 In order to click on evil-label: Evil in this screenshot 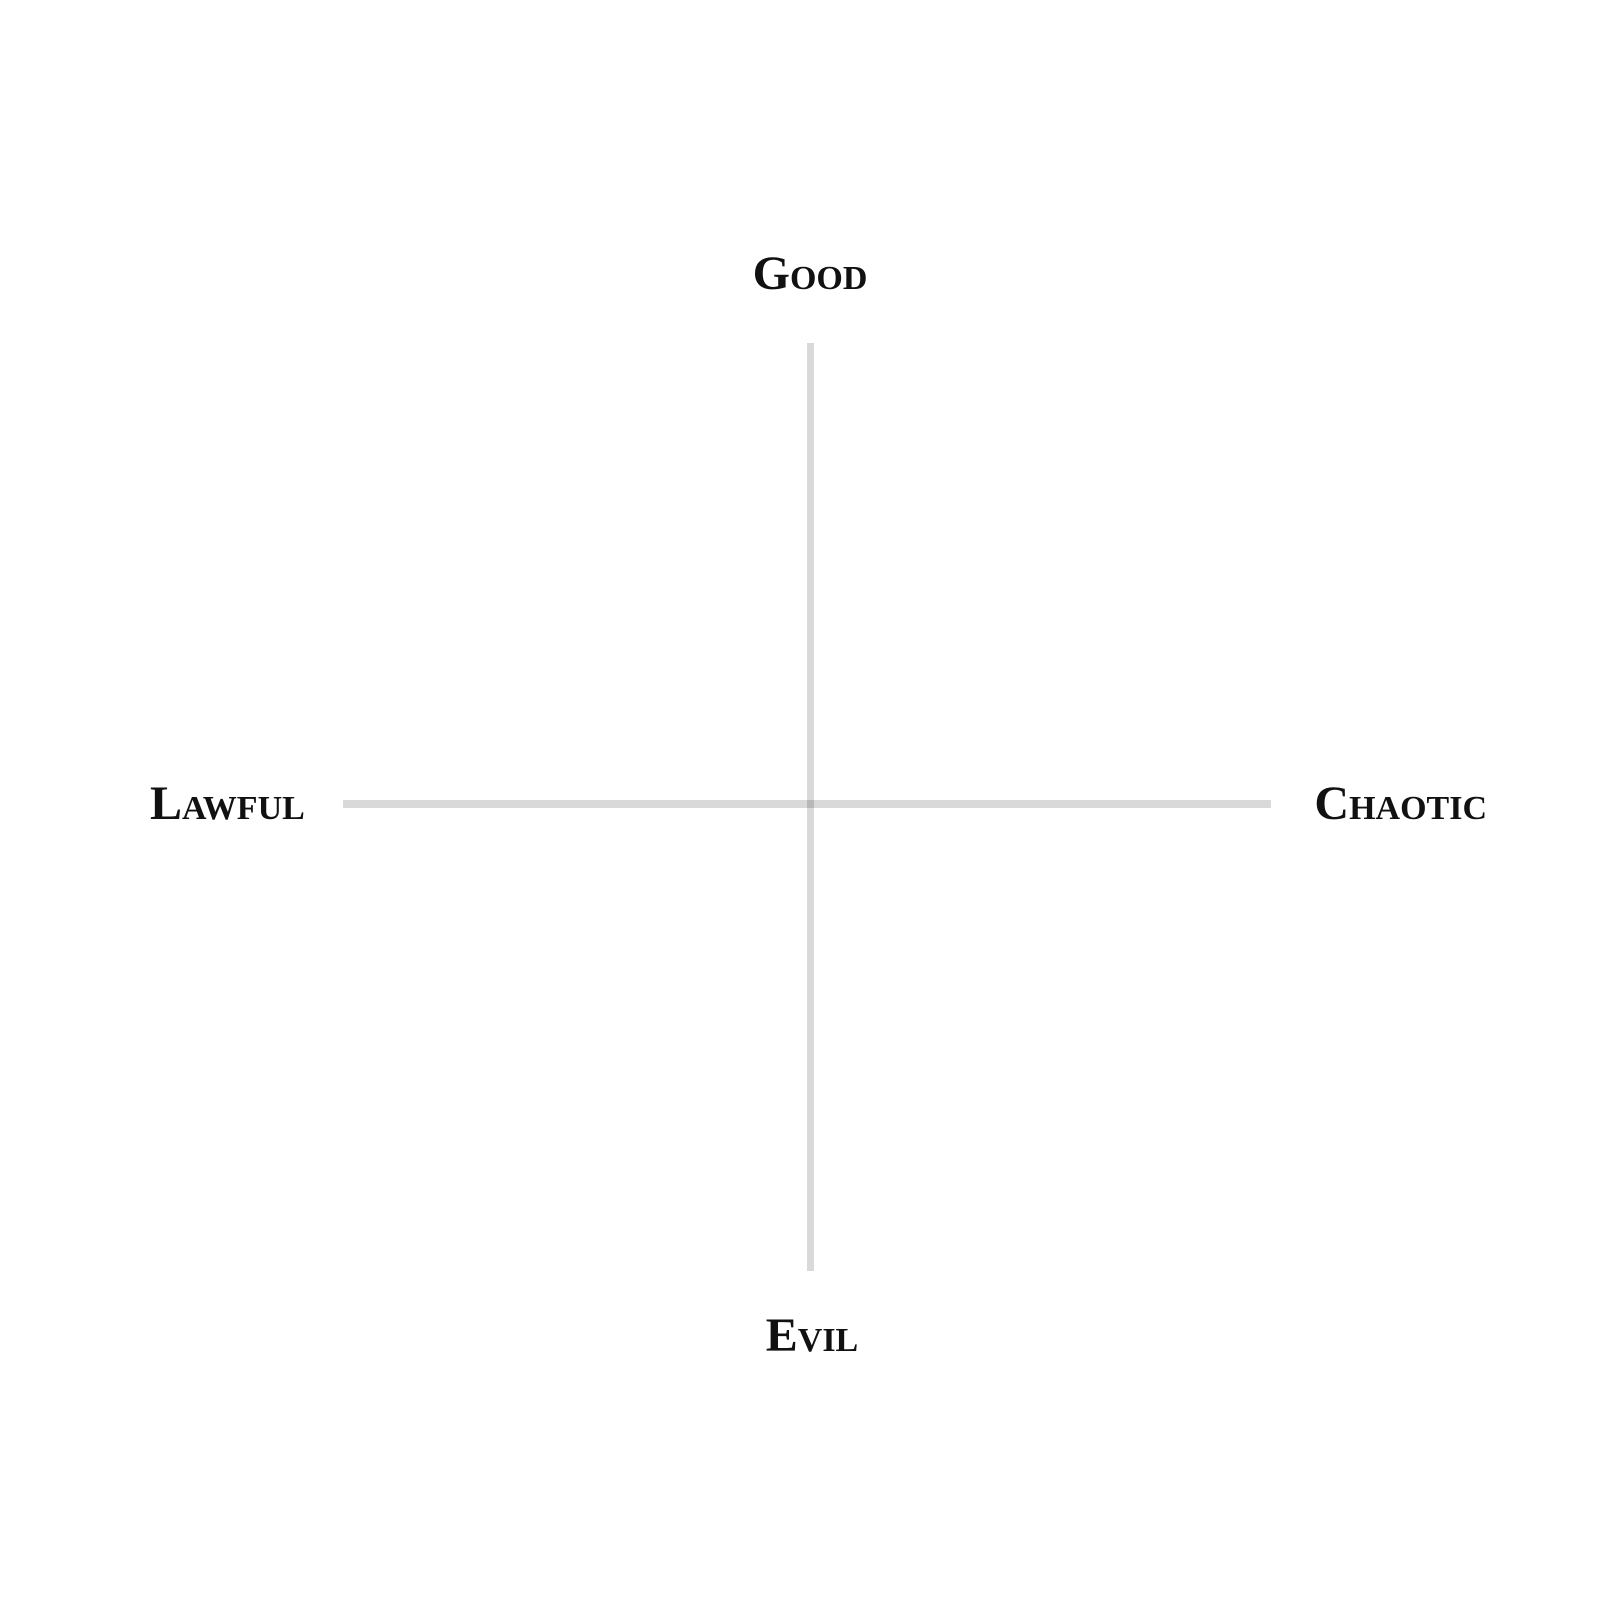, I will do `click(812, 1335)`.